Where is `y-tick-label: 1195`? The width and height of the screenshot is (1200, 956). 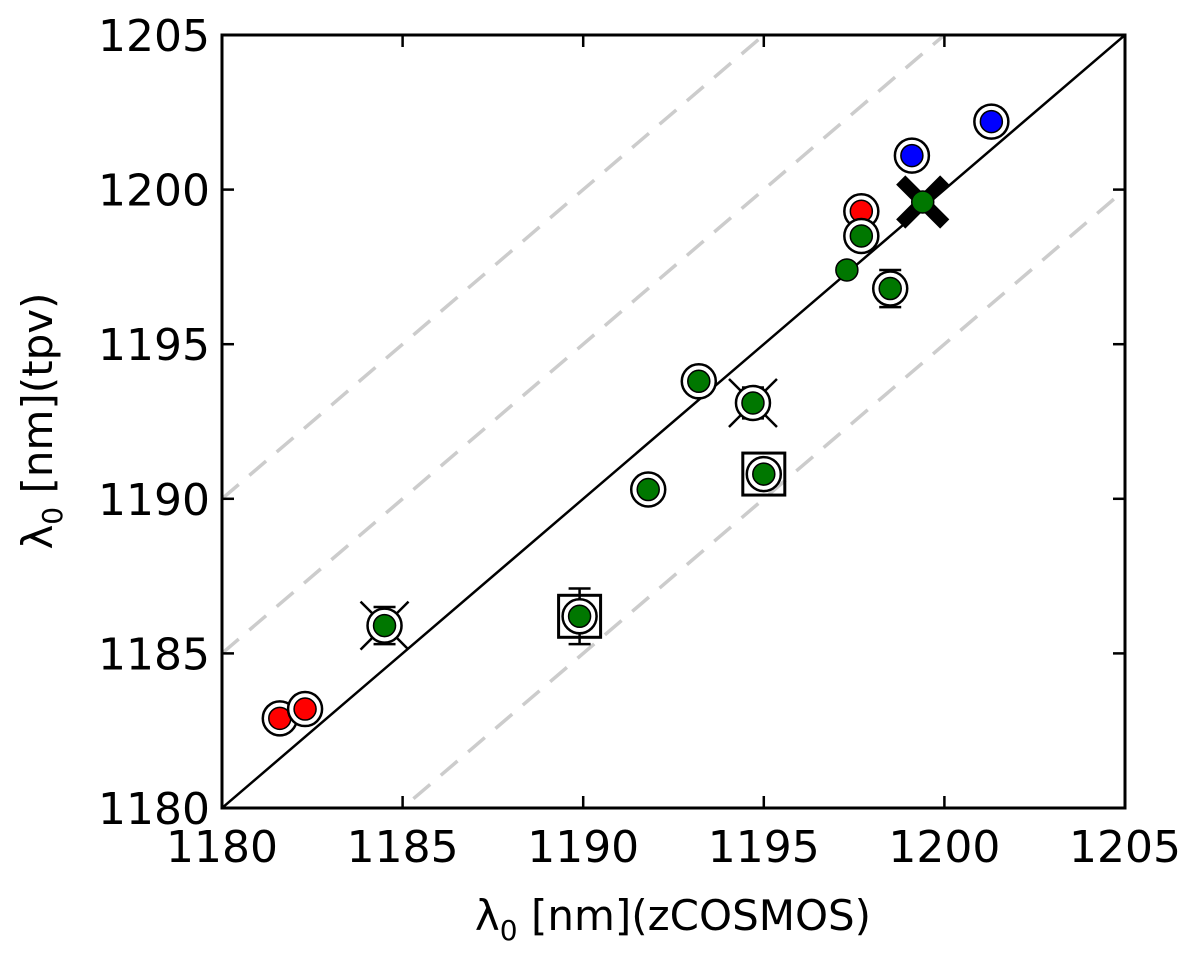 y-tick-label: 1195 is located at coordinates (154, 345).